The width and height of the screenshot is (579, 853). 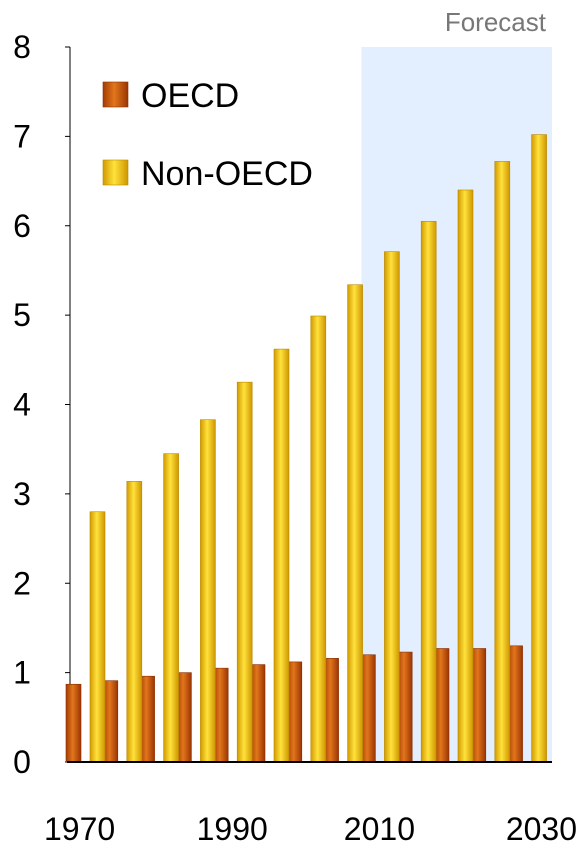 What do you see at coordinates (502, 462) in the screenshot?
I see `bar-non-oecd-2025` at bounding box center [502, 462].